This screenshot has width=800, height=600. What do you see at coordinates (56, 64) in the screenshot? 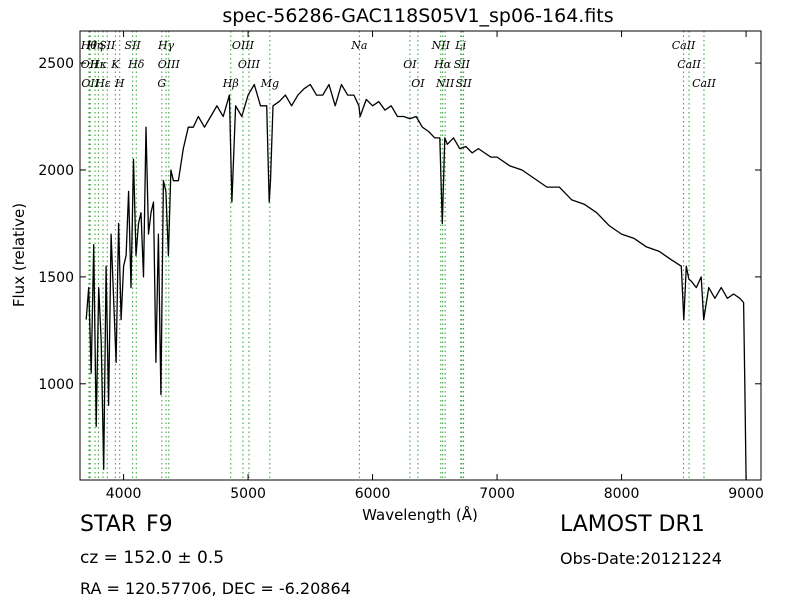
I see `y-tick-label: 2500` at bounding box center [56, 64].